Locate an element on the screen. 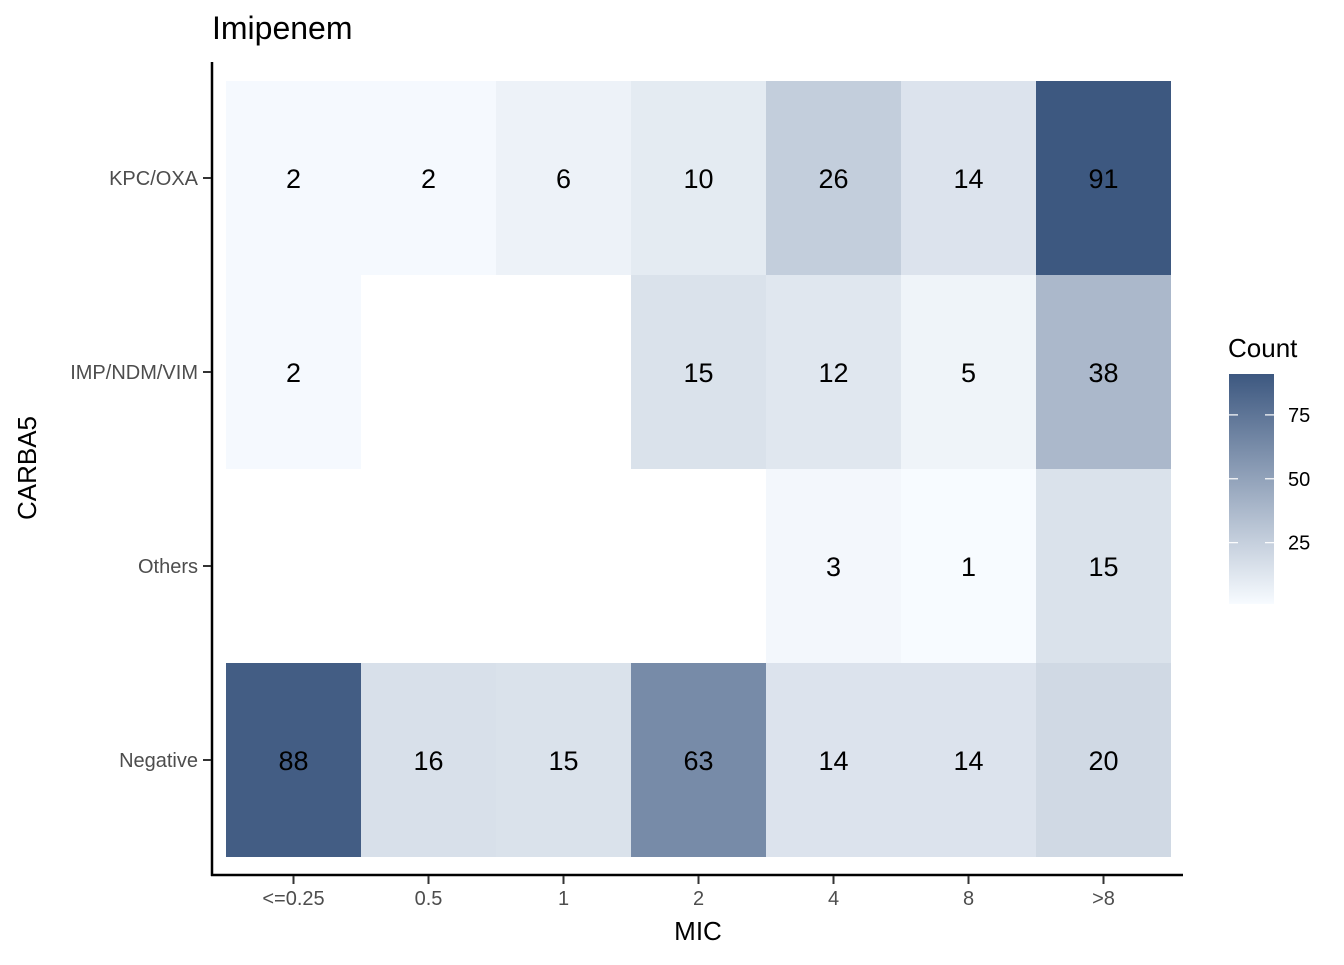  cell-value-label: 12 is located at coordinates (833, 373).